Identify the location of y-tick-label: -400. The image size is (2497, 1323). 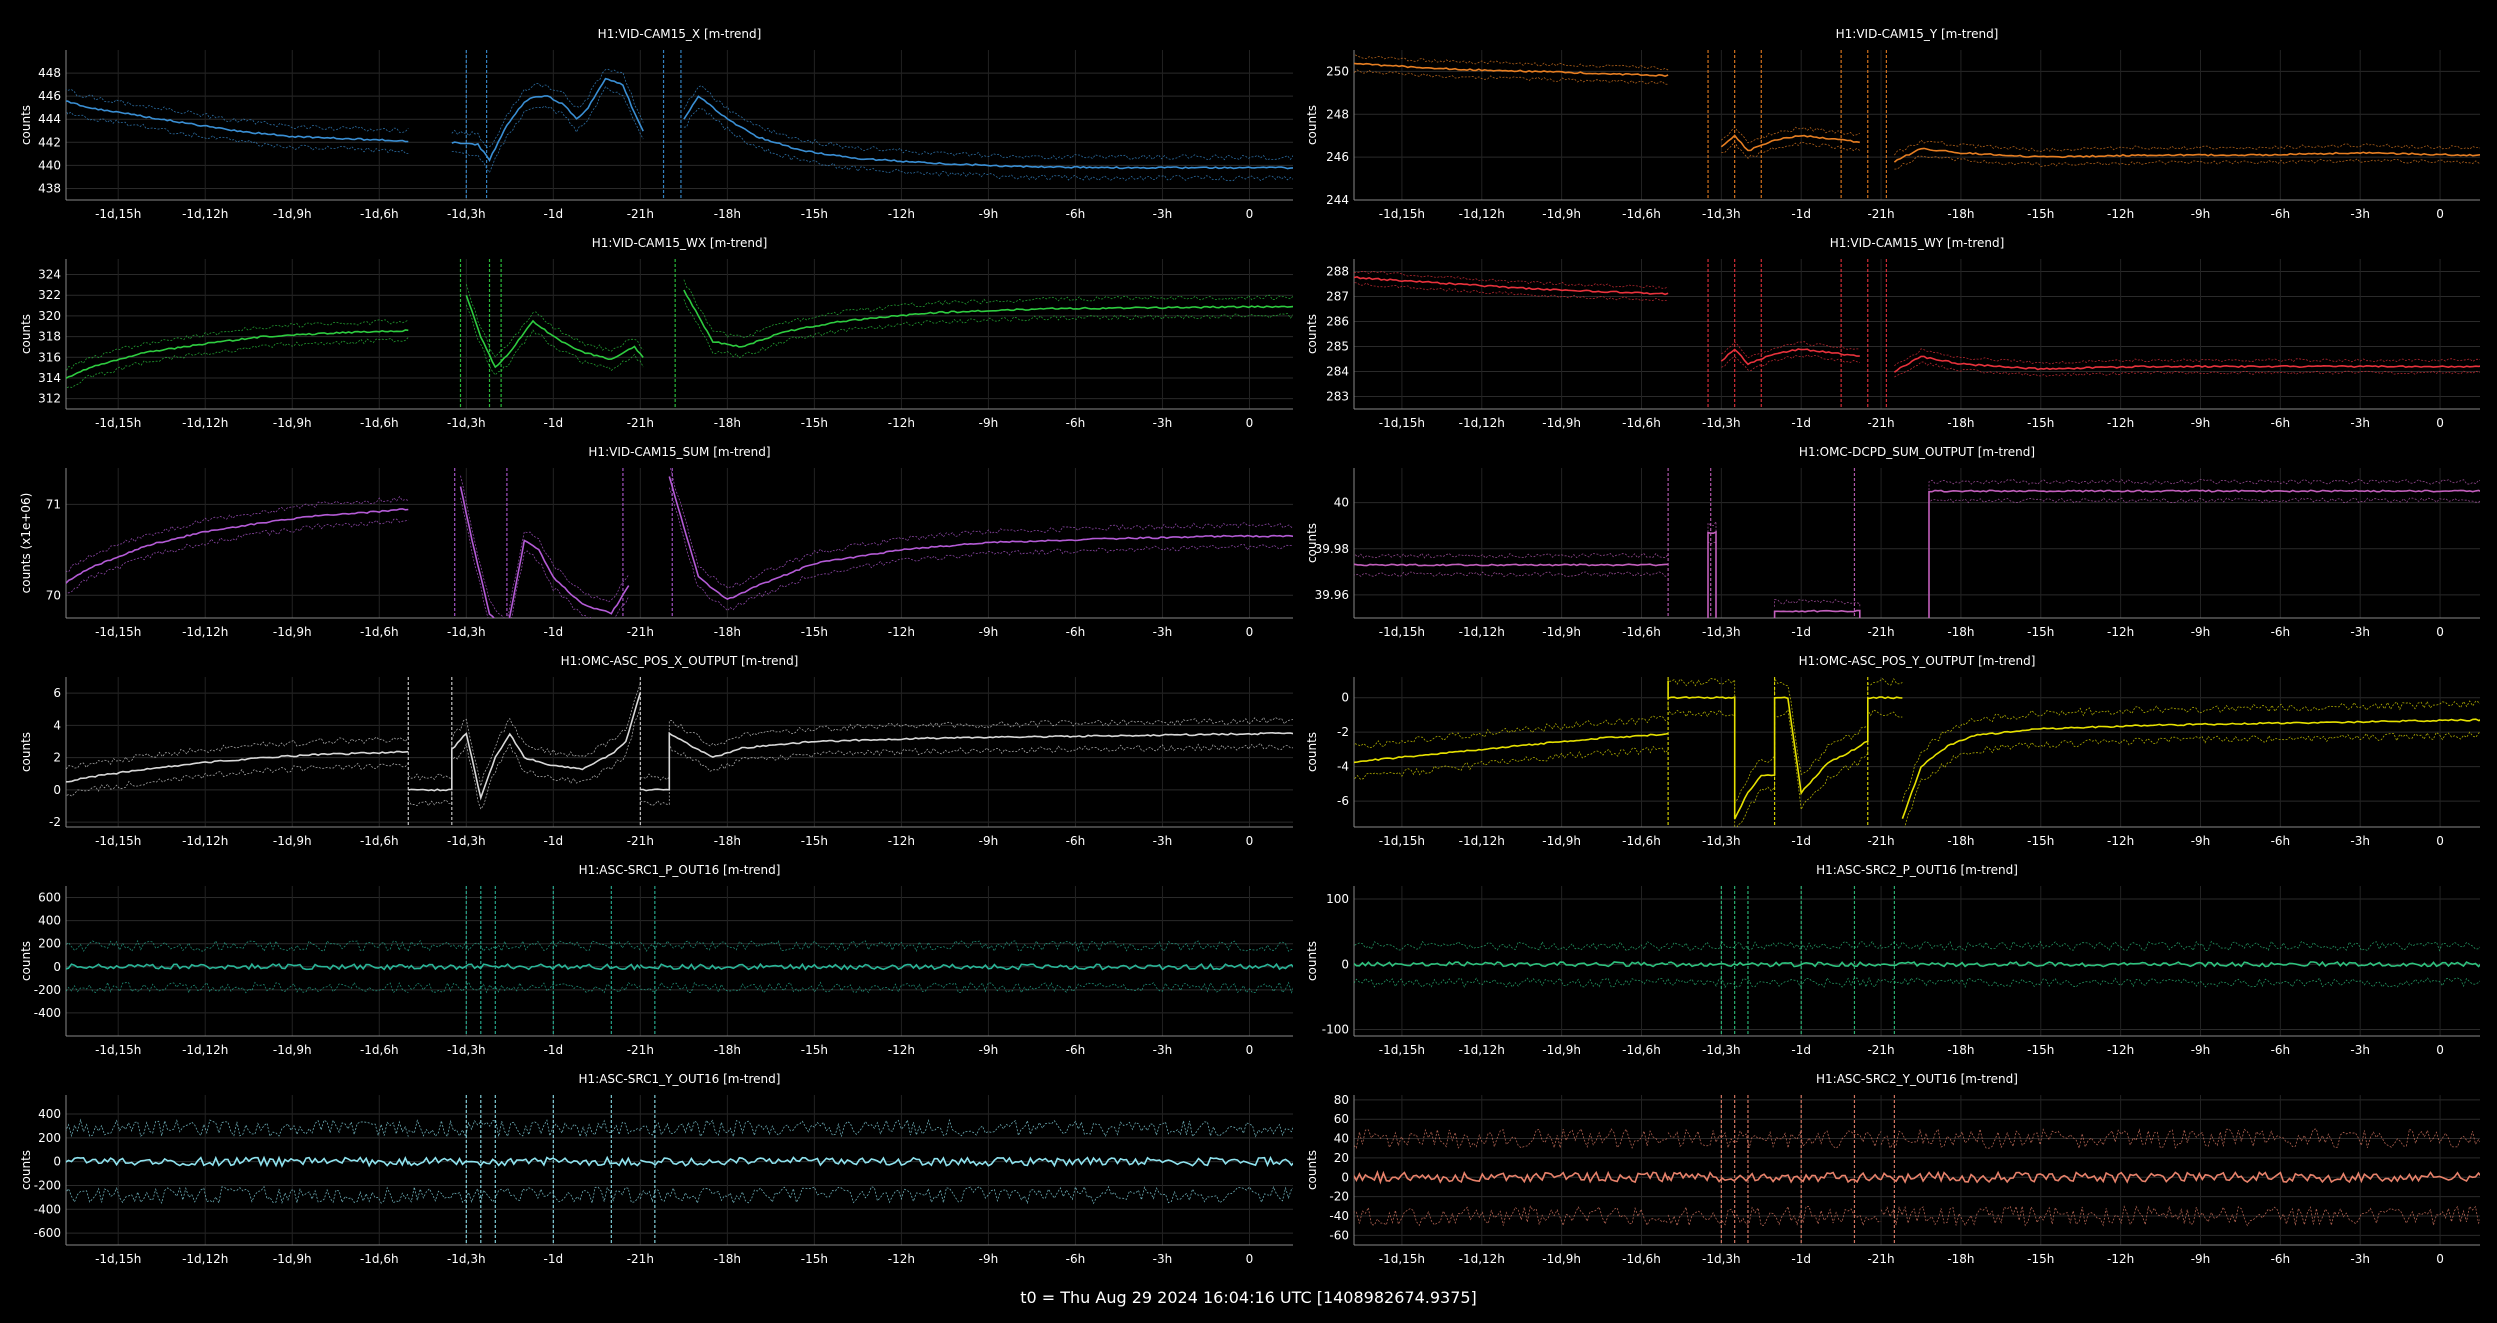
(47, 1013).